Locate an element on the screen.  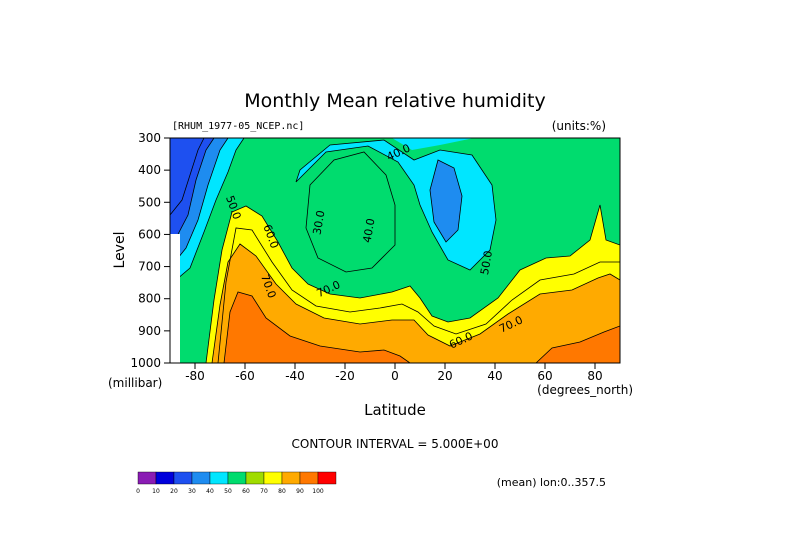
footnote: (mean) lon:0..357.5 is located at coordinates (551, 482).